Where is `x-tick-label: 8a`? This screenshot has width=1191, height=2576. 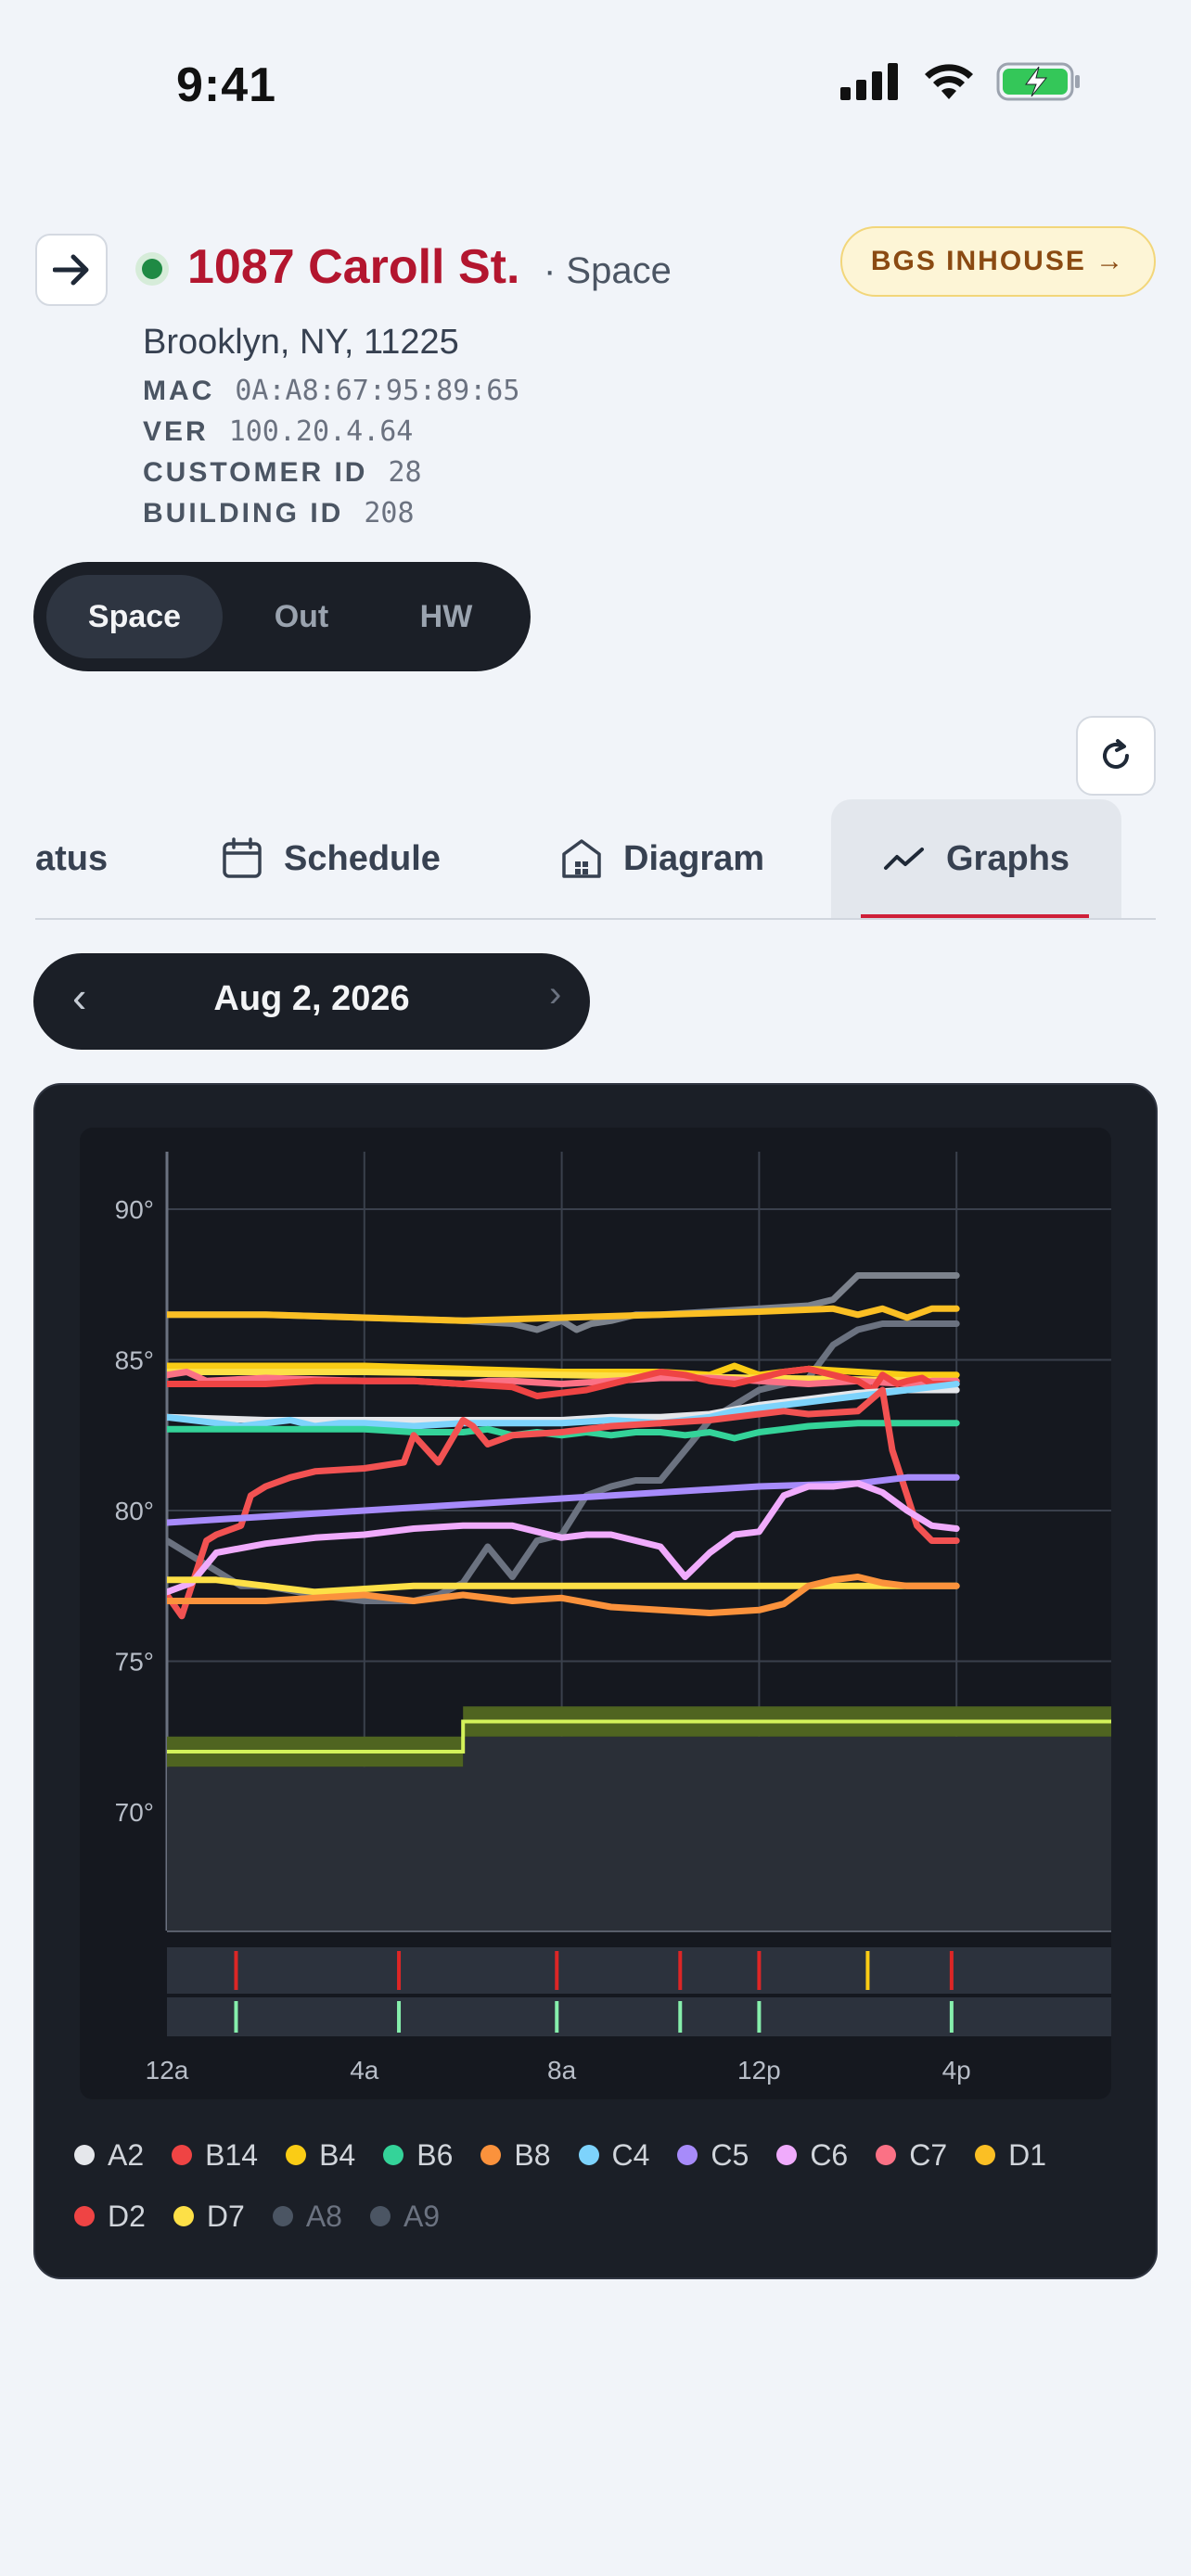
x-tick-label: 8a is located at coordinates (562, 2071).